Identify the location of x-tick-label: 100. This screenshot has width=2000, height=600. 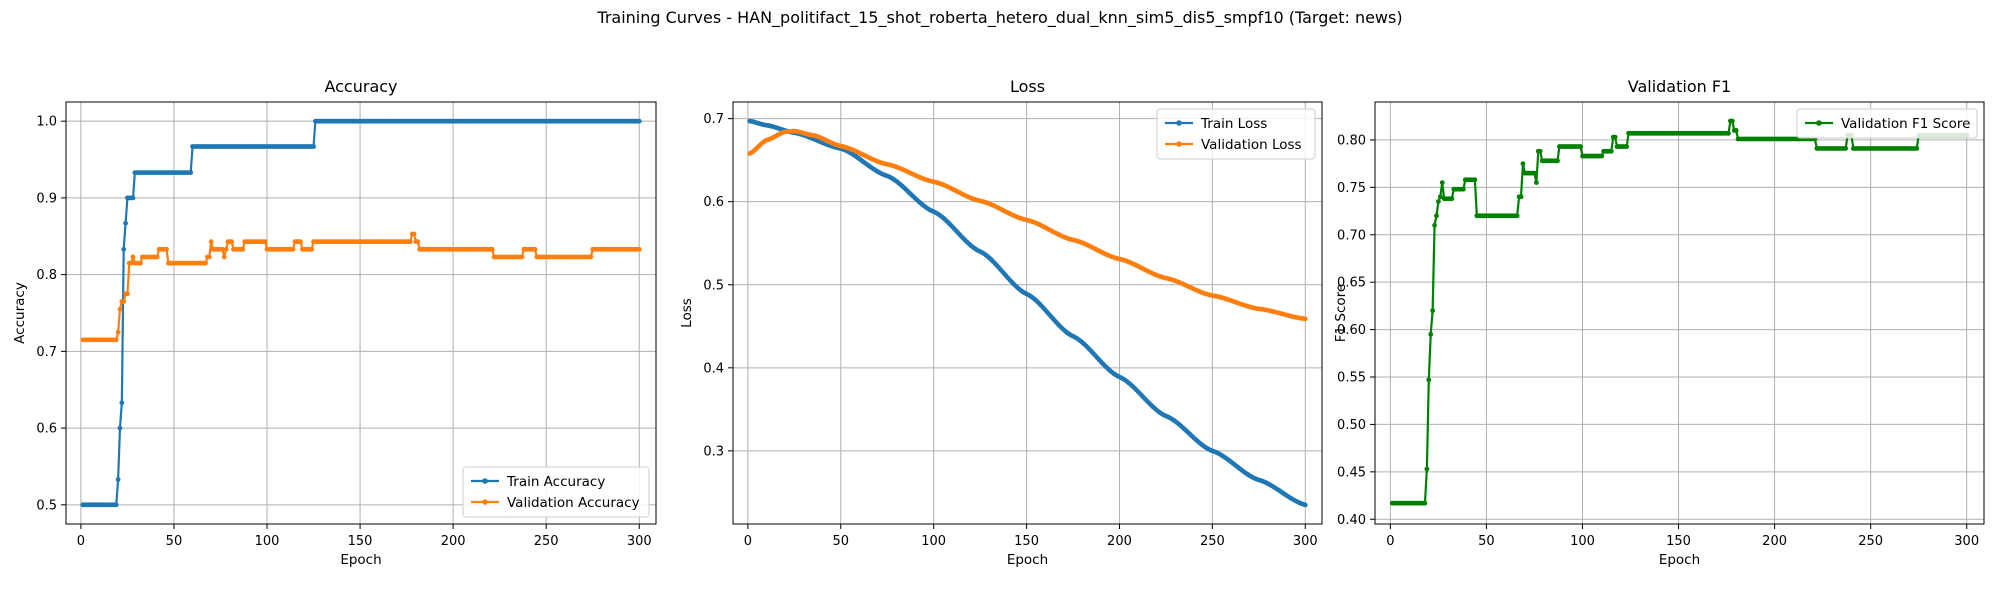
(933, 541).